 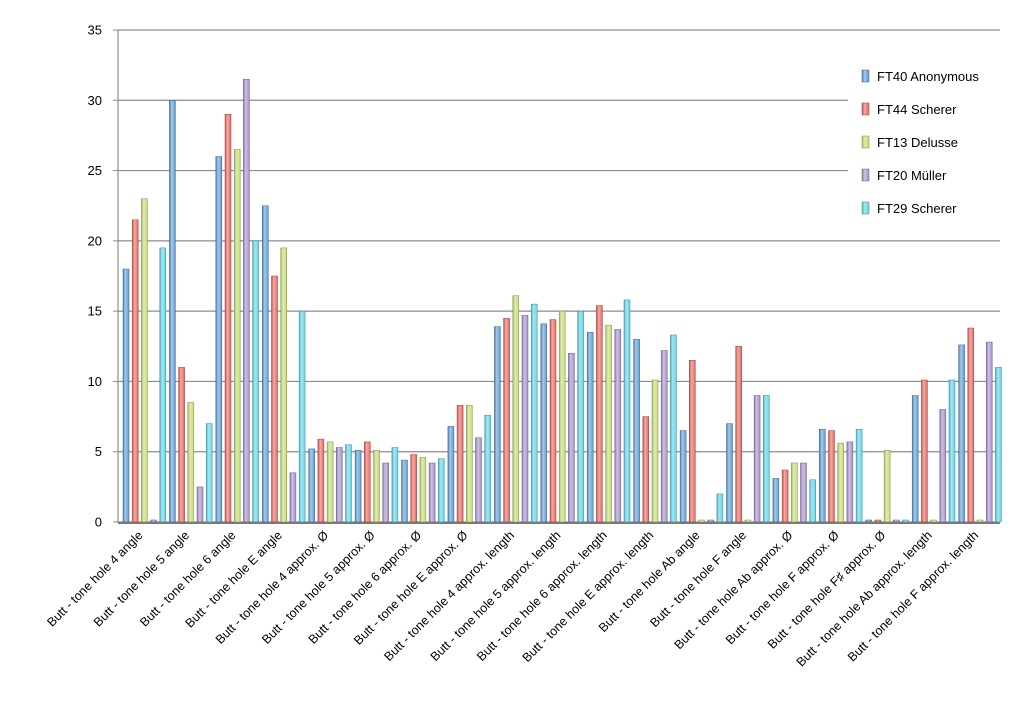 I want to click on y-tick-label: 10, so click(x=95, y=381).